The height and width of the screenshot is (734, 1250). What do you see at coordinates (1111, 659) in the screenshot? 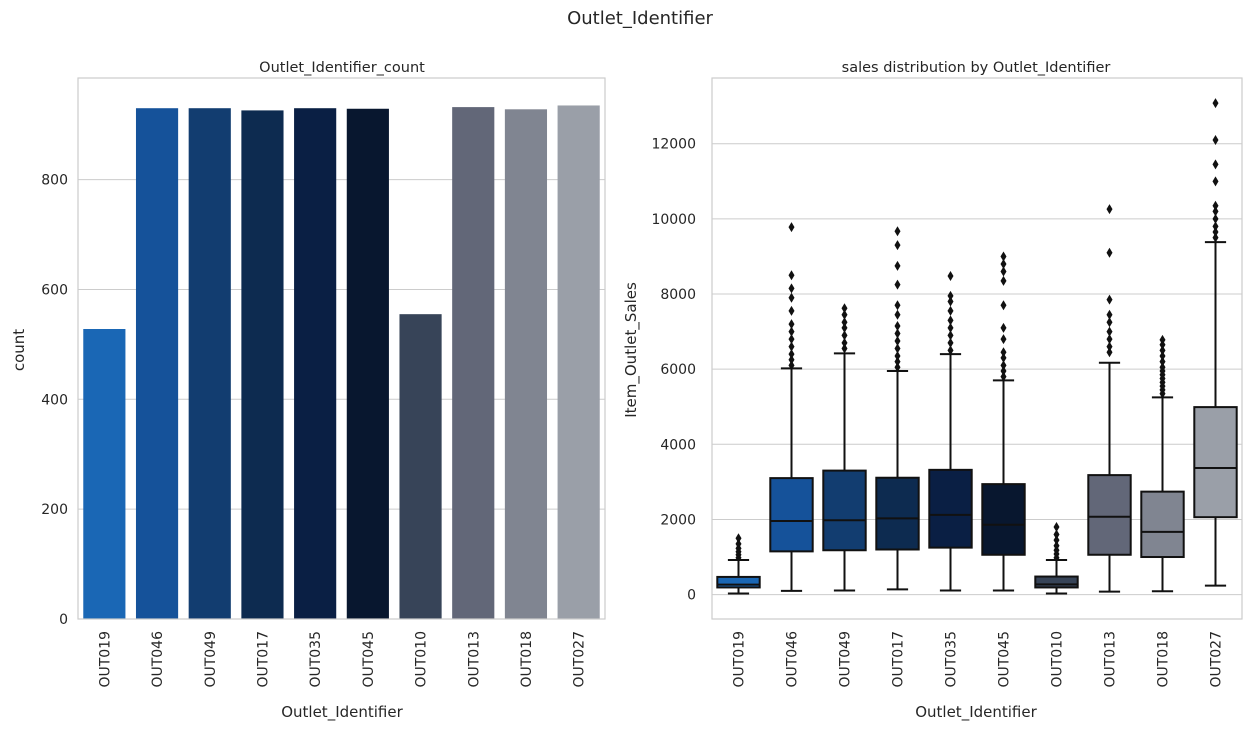
I see `sales-xtick-label: OUT013` at bounding box center [1111, 659].